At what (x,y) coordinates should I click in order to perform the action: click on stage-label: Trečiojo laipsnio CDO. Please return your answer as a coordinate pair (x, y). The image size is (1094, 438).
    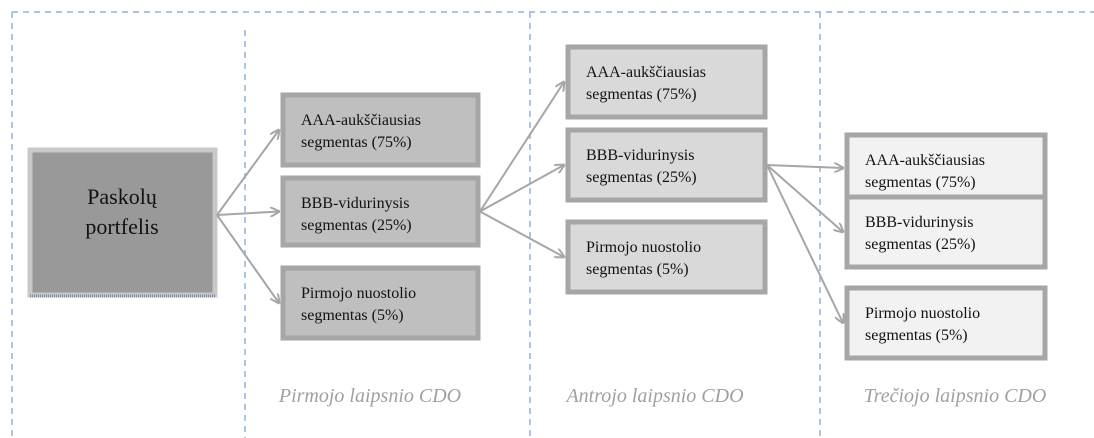
    Looking at the image, I should click on (955, 396).